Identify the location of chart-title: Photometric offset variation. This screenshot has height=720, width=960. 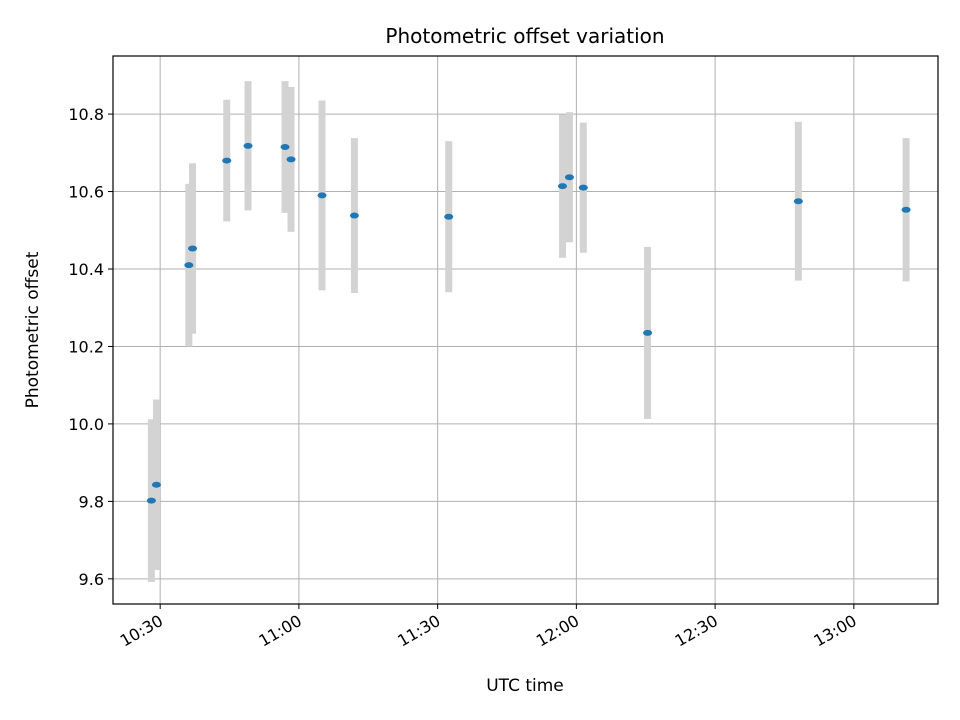
(524, 36).